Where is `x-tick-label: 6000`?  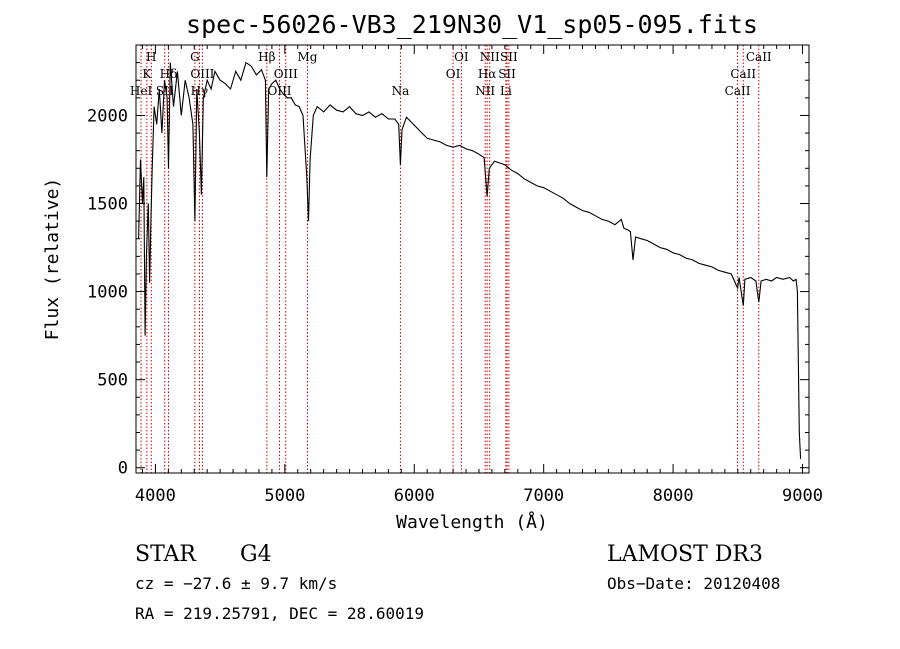
x-tick-label: 6000 is located at coordinates (414, 496).